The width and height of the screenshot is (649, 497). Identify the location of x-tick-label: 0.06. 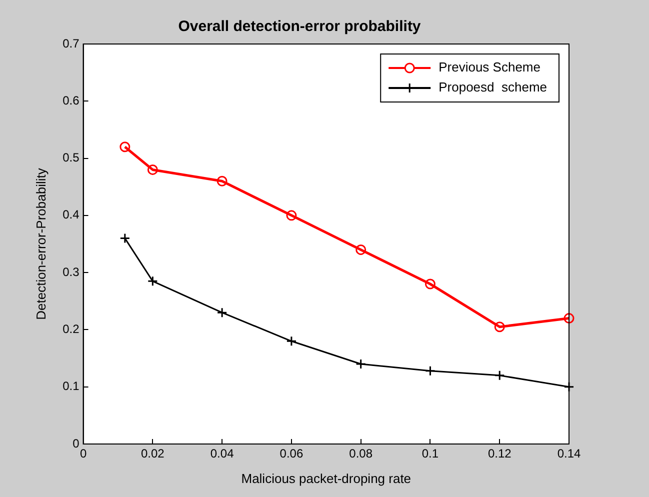
(292, 453).